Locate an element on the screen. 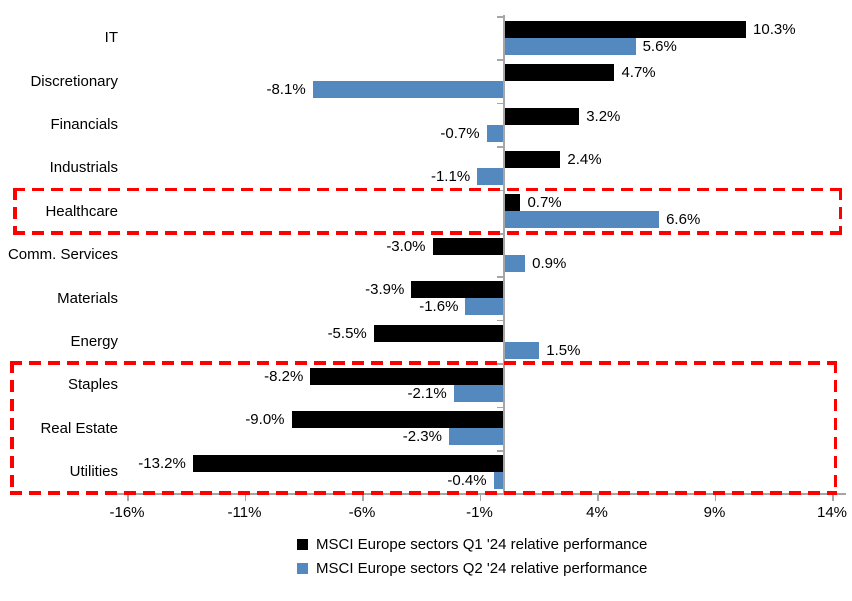  y-axis-line is located at coordinates (504, 254).